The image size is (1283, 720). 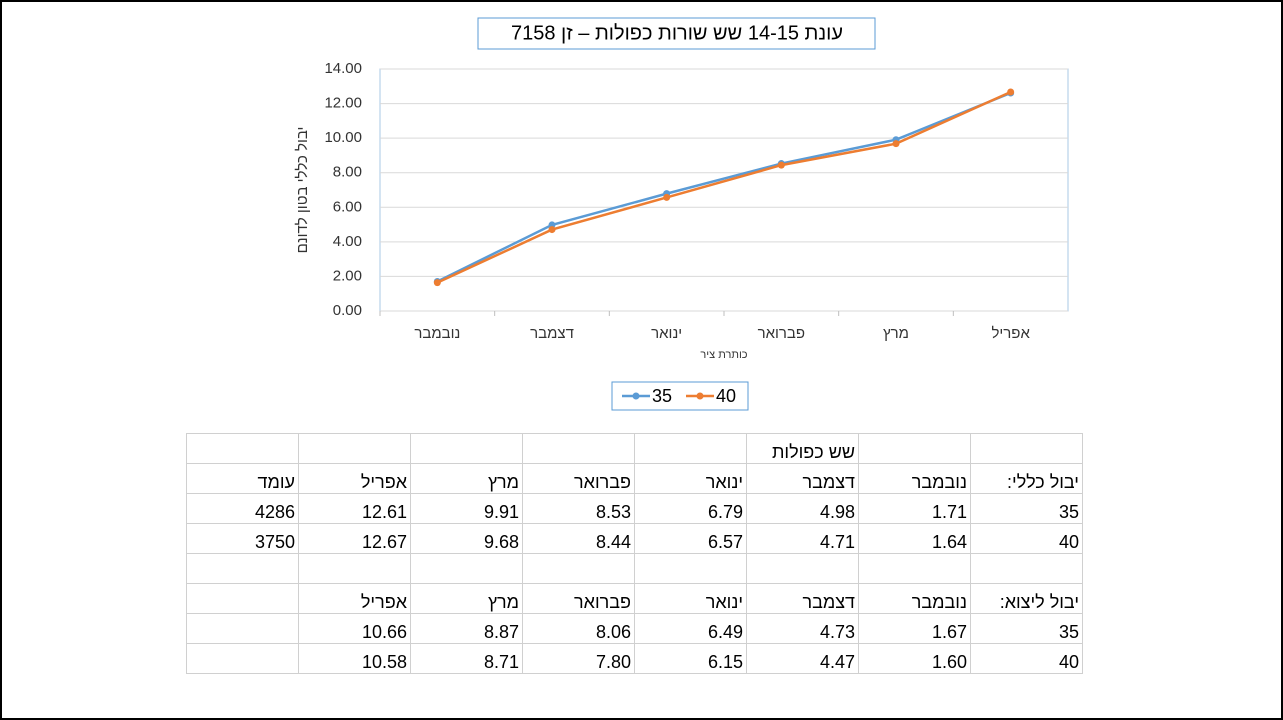 I want to click on y-axis-label: יבול כללי בטון לדונם, so click(x=302, y=190).